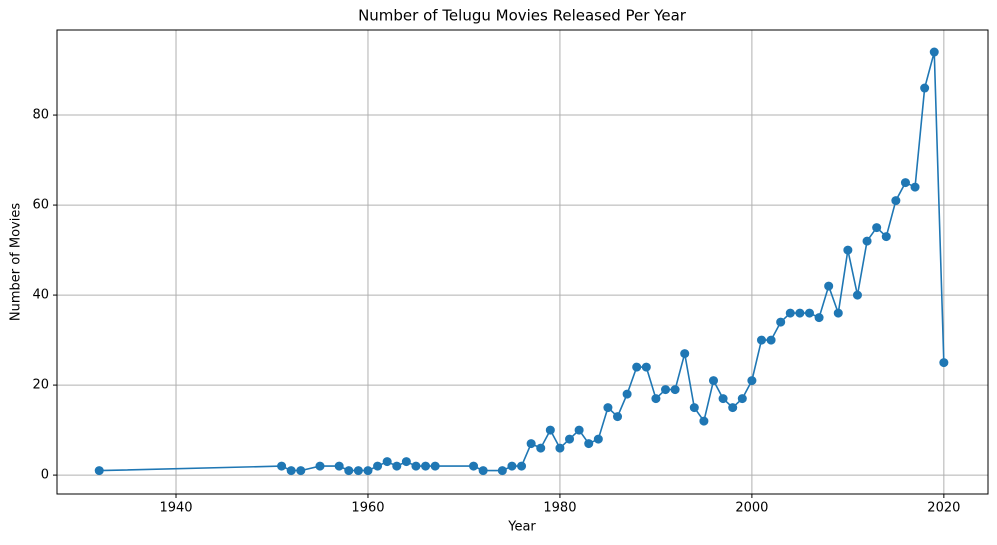  What do you see at coordinates (521, 527) in the screenshot?
I see `x-axis-label: Year` at bounding box center [521, 527].